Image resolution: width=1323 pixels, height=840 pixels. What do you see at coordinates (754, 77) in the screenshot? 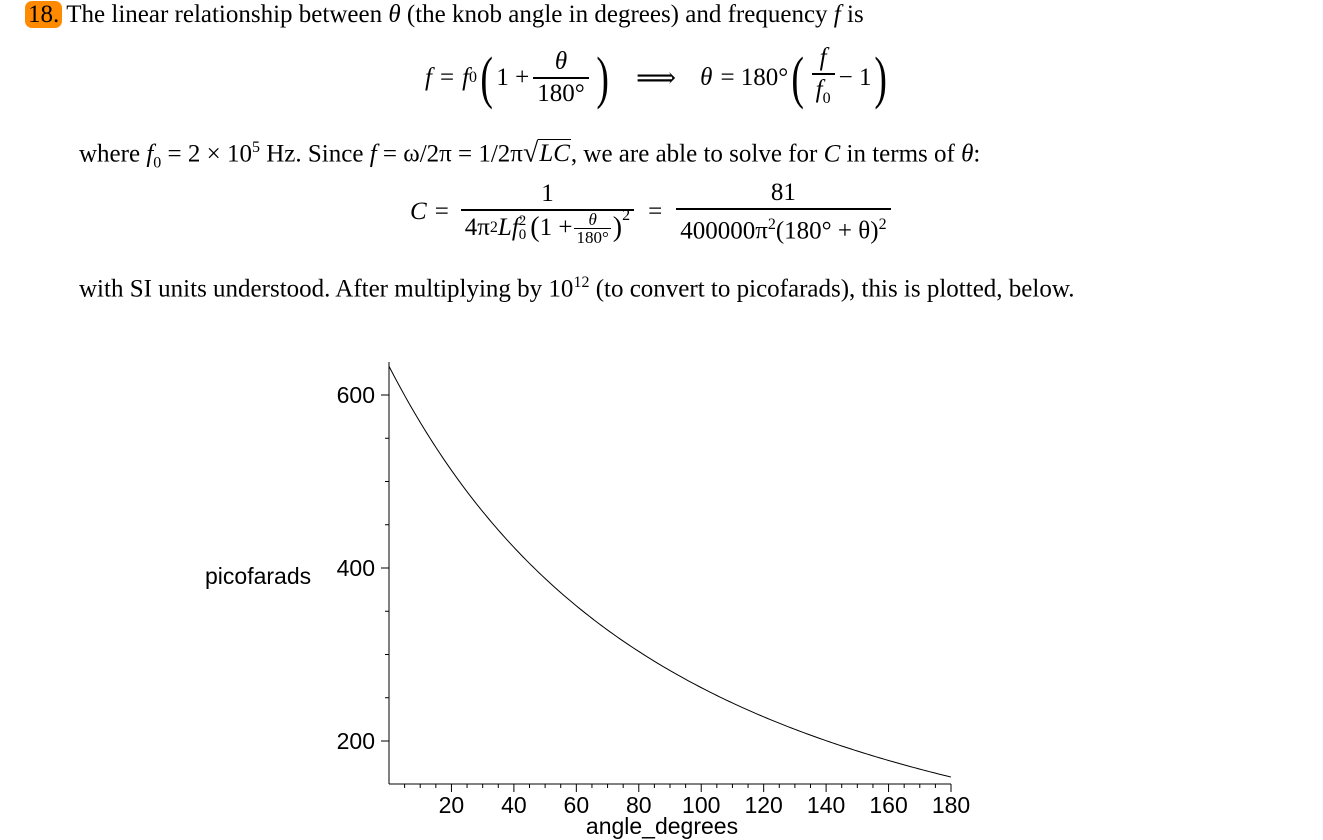
I see `eq1-equals2: = 180°` at bounding box center [754, 77].